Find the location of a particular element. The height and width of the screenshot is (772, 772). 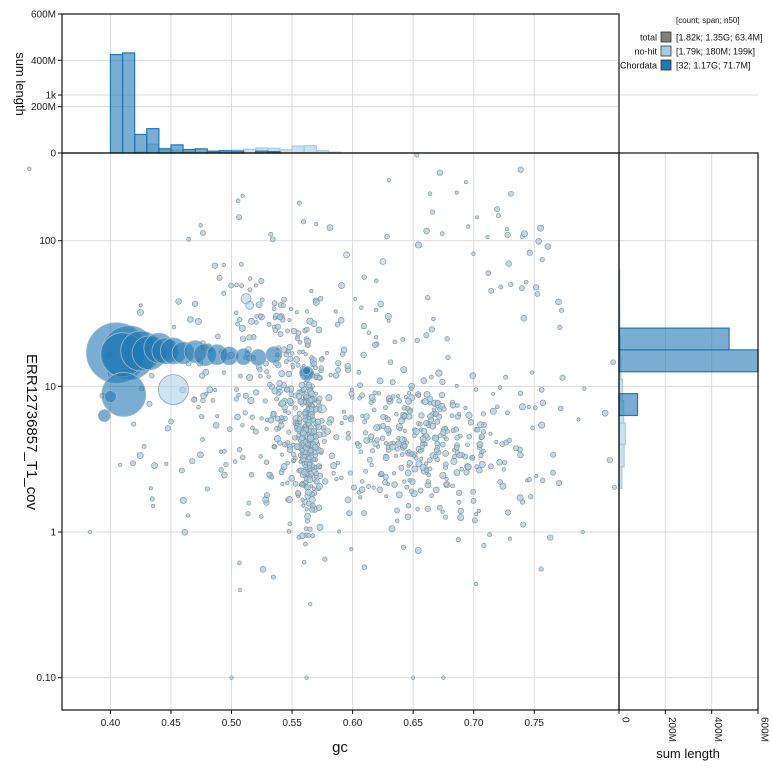

scatter-outlier-point is located at coordinates (188, 515).